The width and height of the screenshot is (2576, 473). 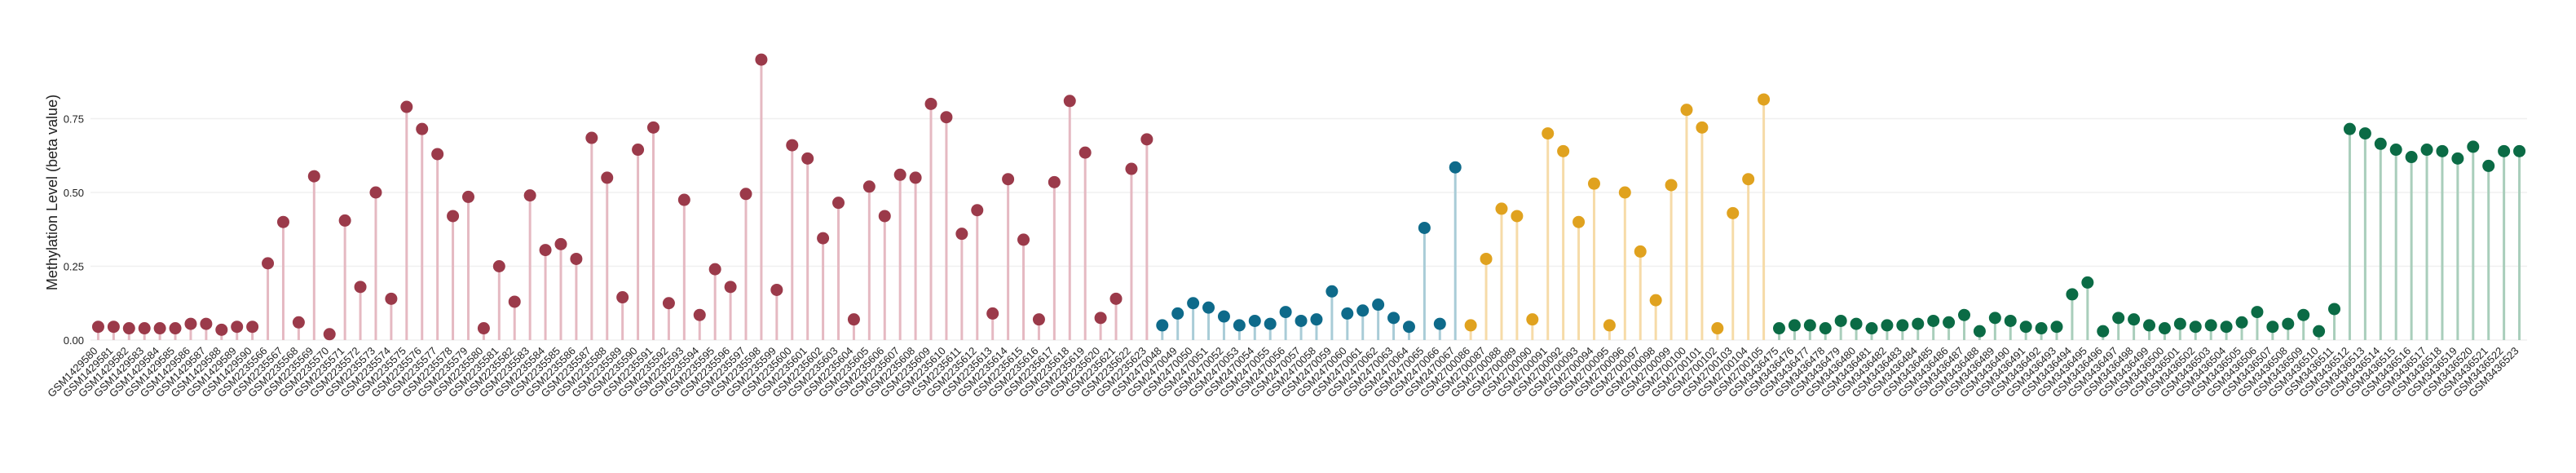 I want to click on y-tick-label: 0.25, so click(x=74, y=267).